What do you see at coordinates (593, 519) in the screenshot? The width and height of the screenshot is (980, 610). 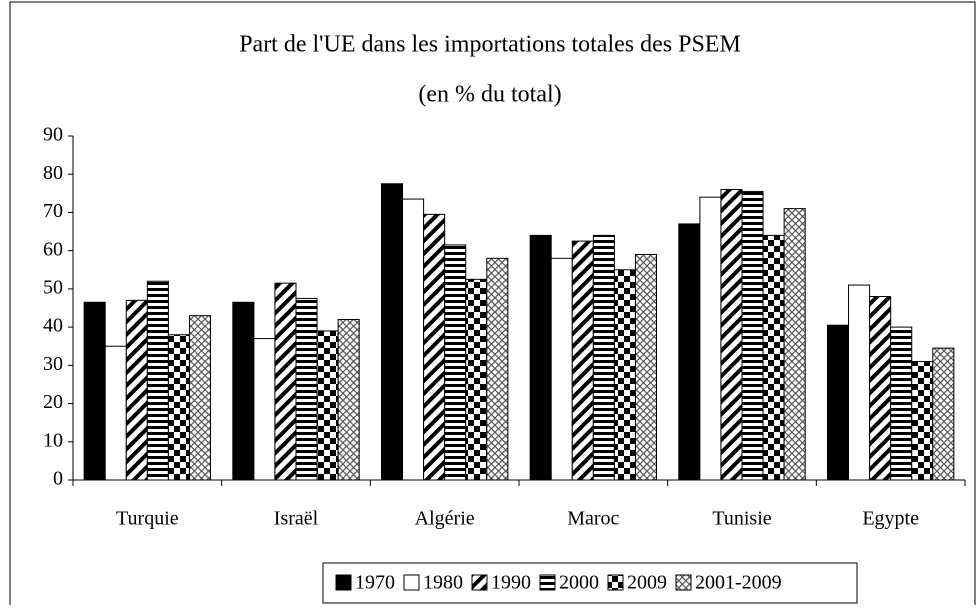 I see `x-tick-label: Maroc` at bounding box center [593, 519].